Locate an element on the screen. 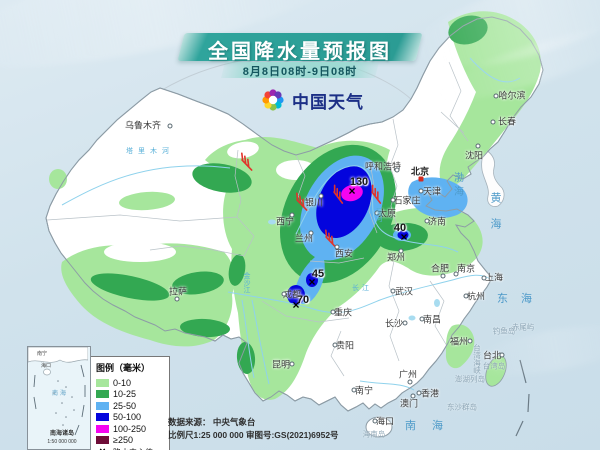 The image size is (600, 450). inset-coastline is located at coordinates (58, 355).